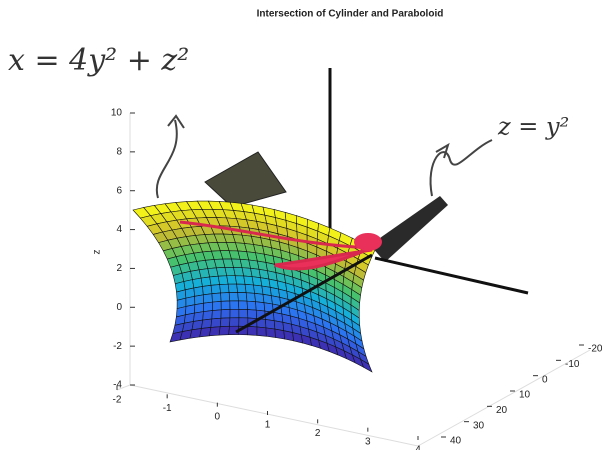 This screenshot has width=606, height=450. What do you see at coordinates (119, 268) in the screenshot?
I see `z-tick-label: 2` at bounding box center [119, 268].